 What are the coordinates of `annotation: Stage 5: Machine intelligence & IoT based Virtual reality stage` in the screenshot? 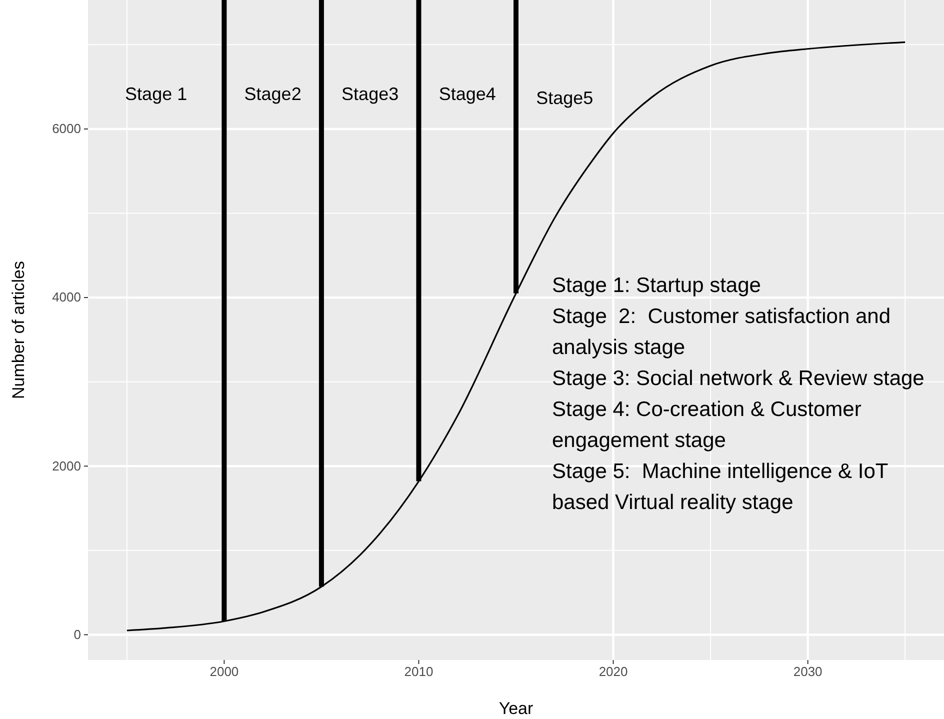 It's located at (720, 487).